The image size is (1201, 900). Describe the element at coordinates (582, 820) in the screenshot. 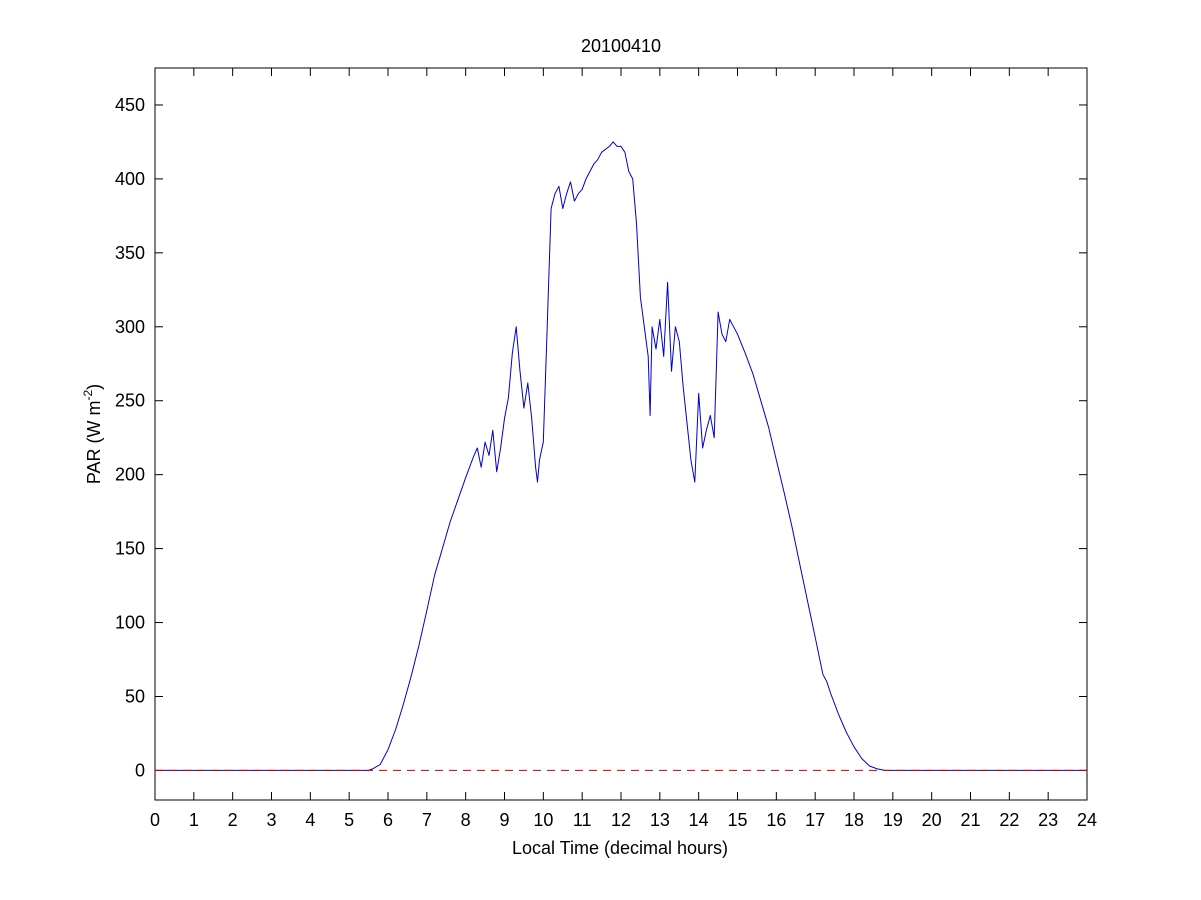

I see `x-tick-label: 11` at that location.